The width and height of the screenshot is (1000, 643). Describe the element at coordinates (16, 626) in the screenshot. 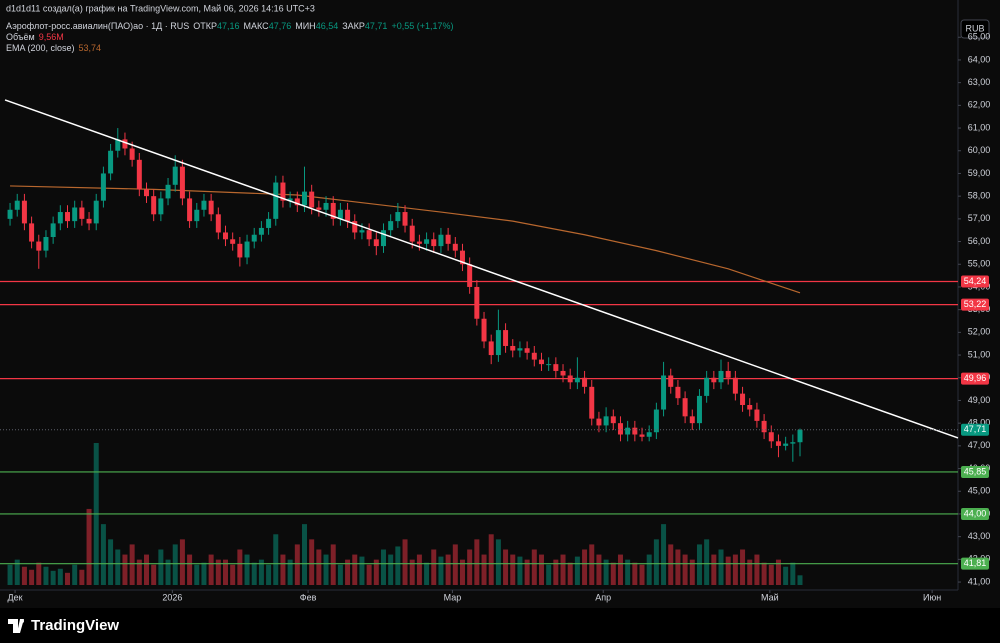

I see `logo-icon` at that location.